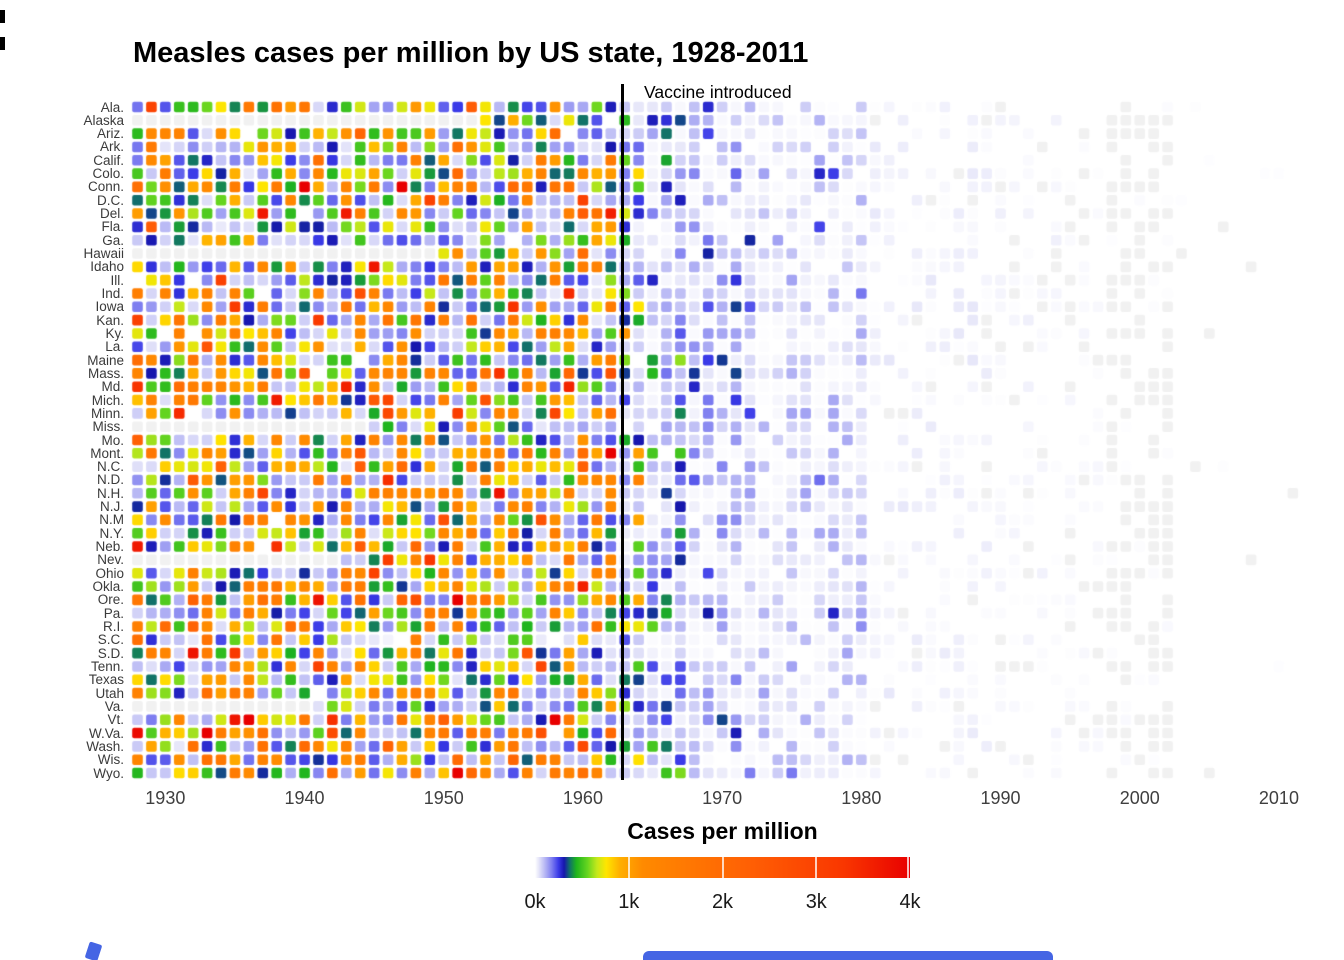 Image resolution: width=1344 pixels, height=960 pixels. I want to click on y-axis-label: N.C., so click(110, 467).